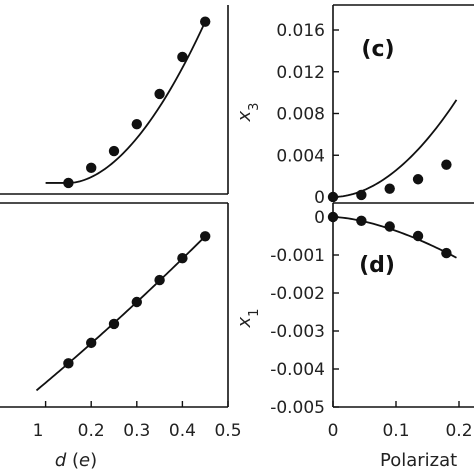  I want to click on panel-c-ytick-label-1: 0.004, so click(300, 156).